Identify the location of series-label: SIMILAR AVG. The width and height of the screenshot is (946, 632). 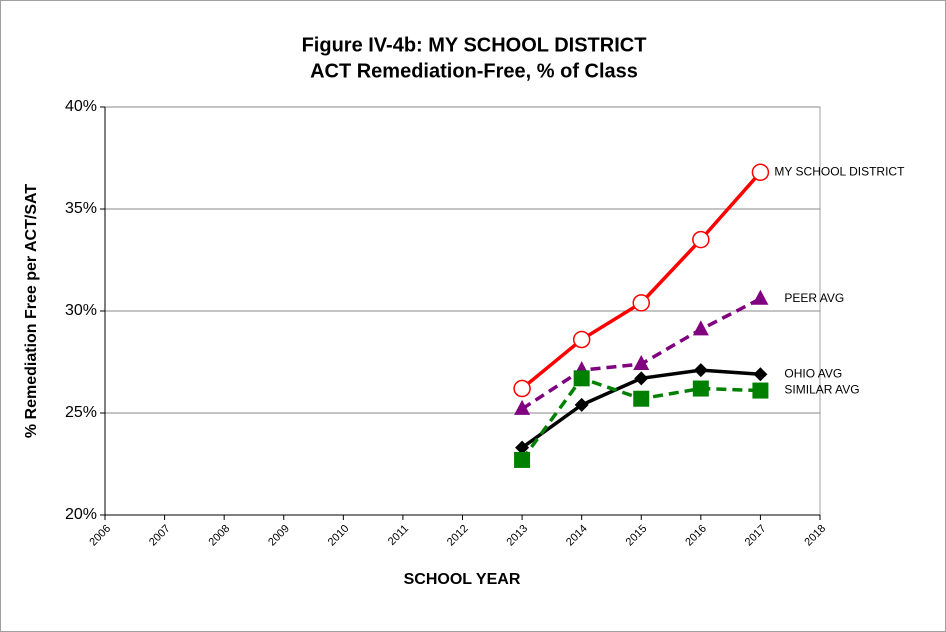
(821, 390).